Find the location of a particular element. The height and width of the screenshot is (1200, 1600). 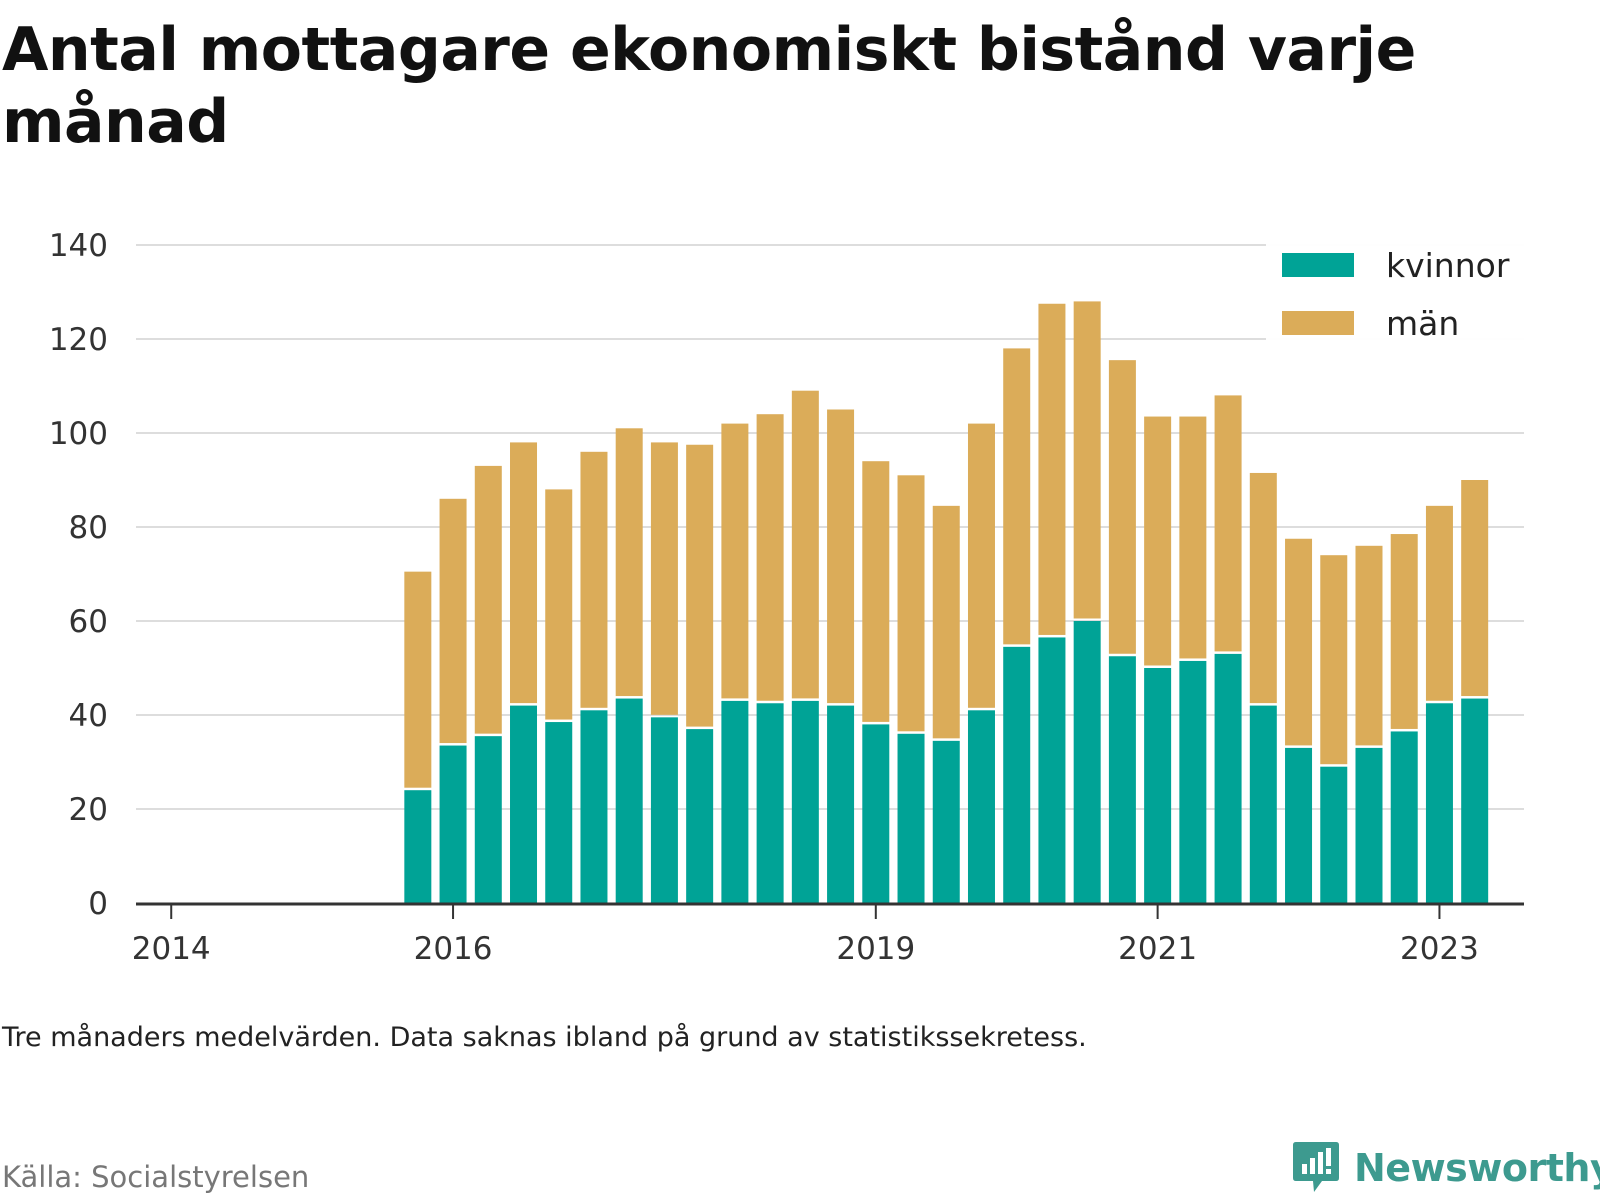

y-tick-label: 20 is located at coordinates (88, 810).